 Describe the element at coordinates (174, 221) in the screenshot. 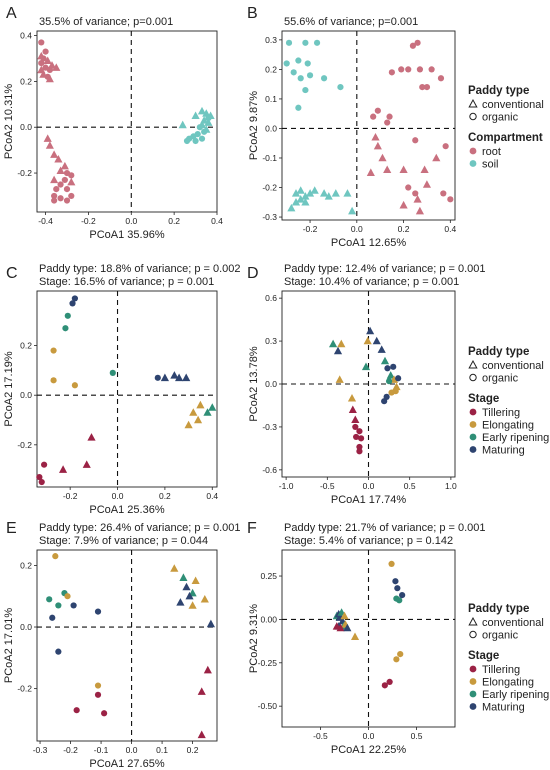

I see `x-tick-label: 0.2` at that location.